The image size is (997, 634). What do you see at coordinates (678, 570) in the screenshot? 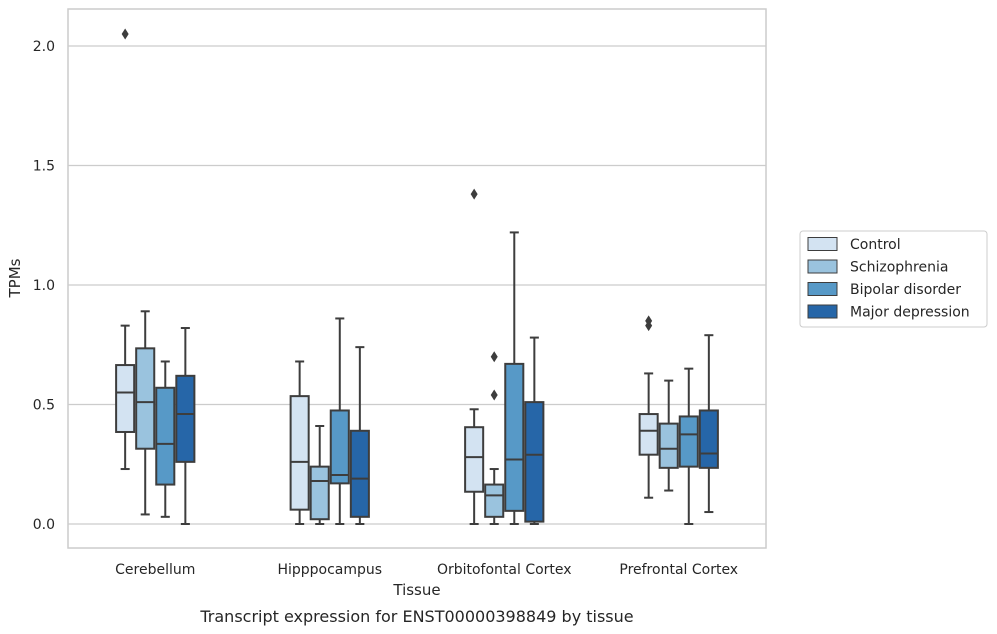
I see `x-tick-label: Prefrontal Cortex` at bounding box center [678, 570].